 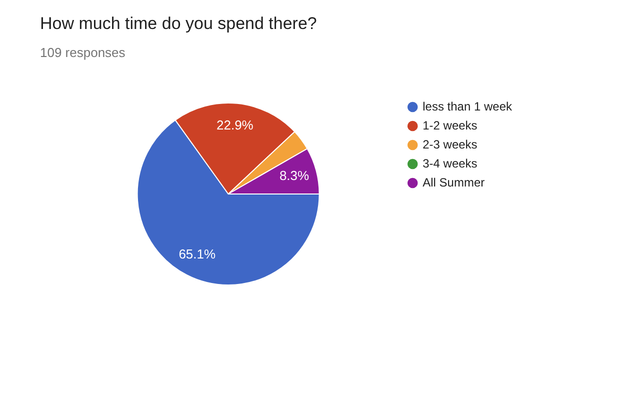 I want to click on data-label: 65.1%, so click(x=197, y=254).